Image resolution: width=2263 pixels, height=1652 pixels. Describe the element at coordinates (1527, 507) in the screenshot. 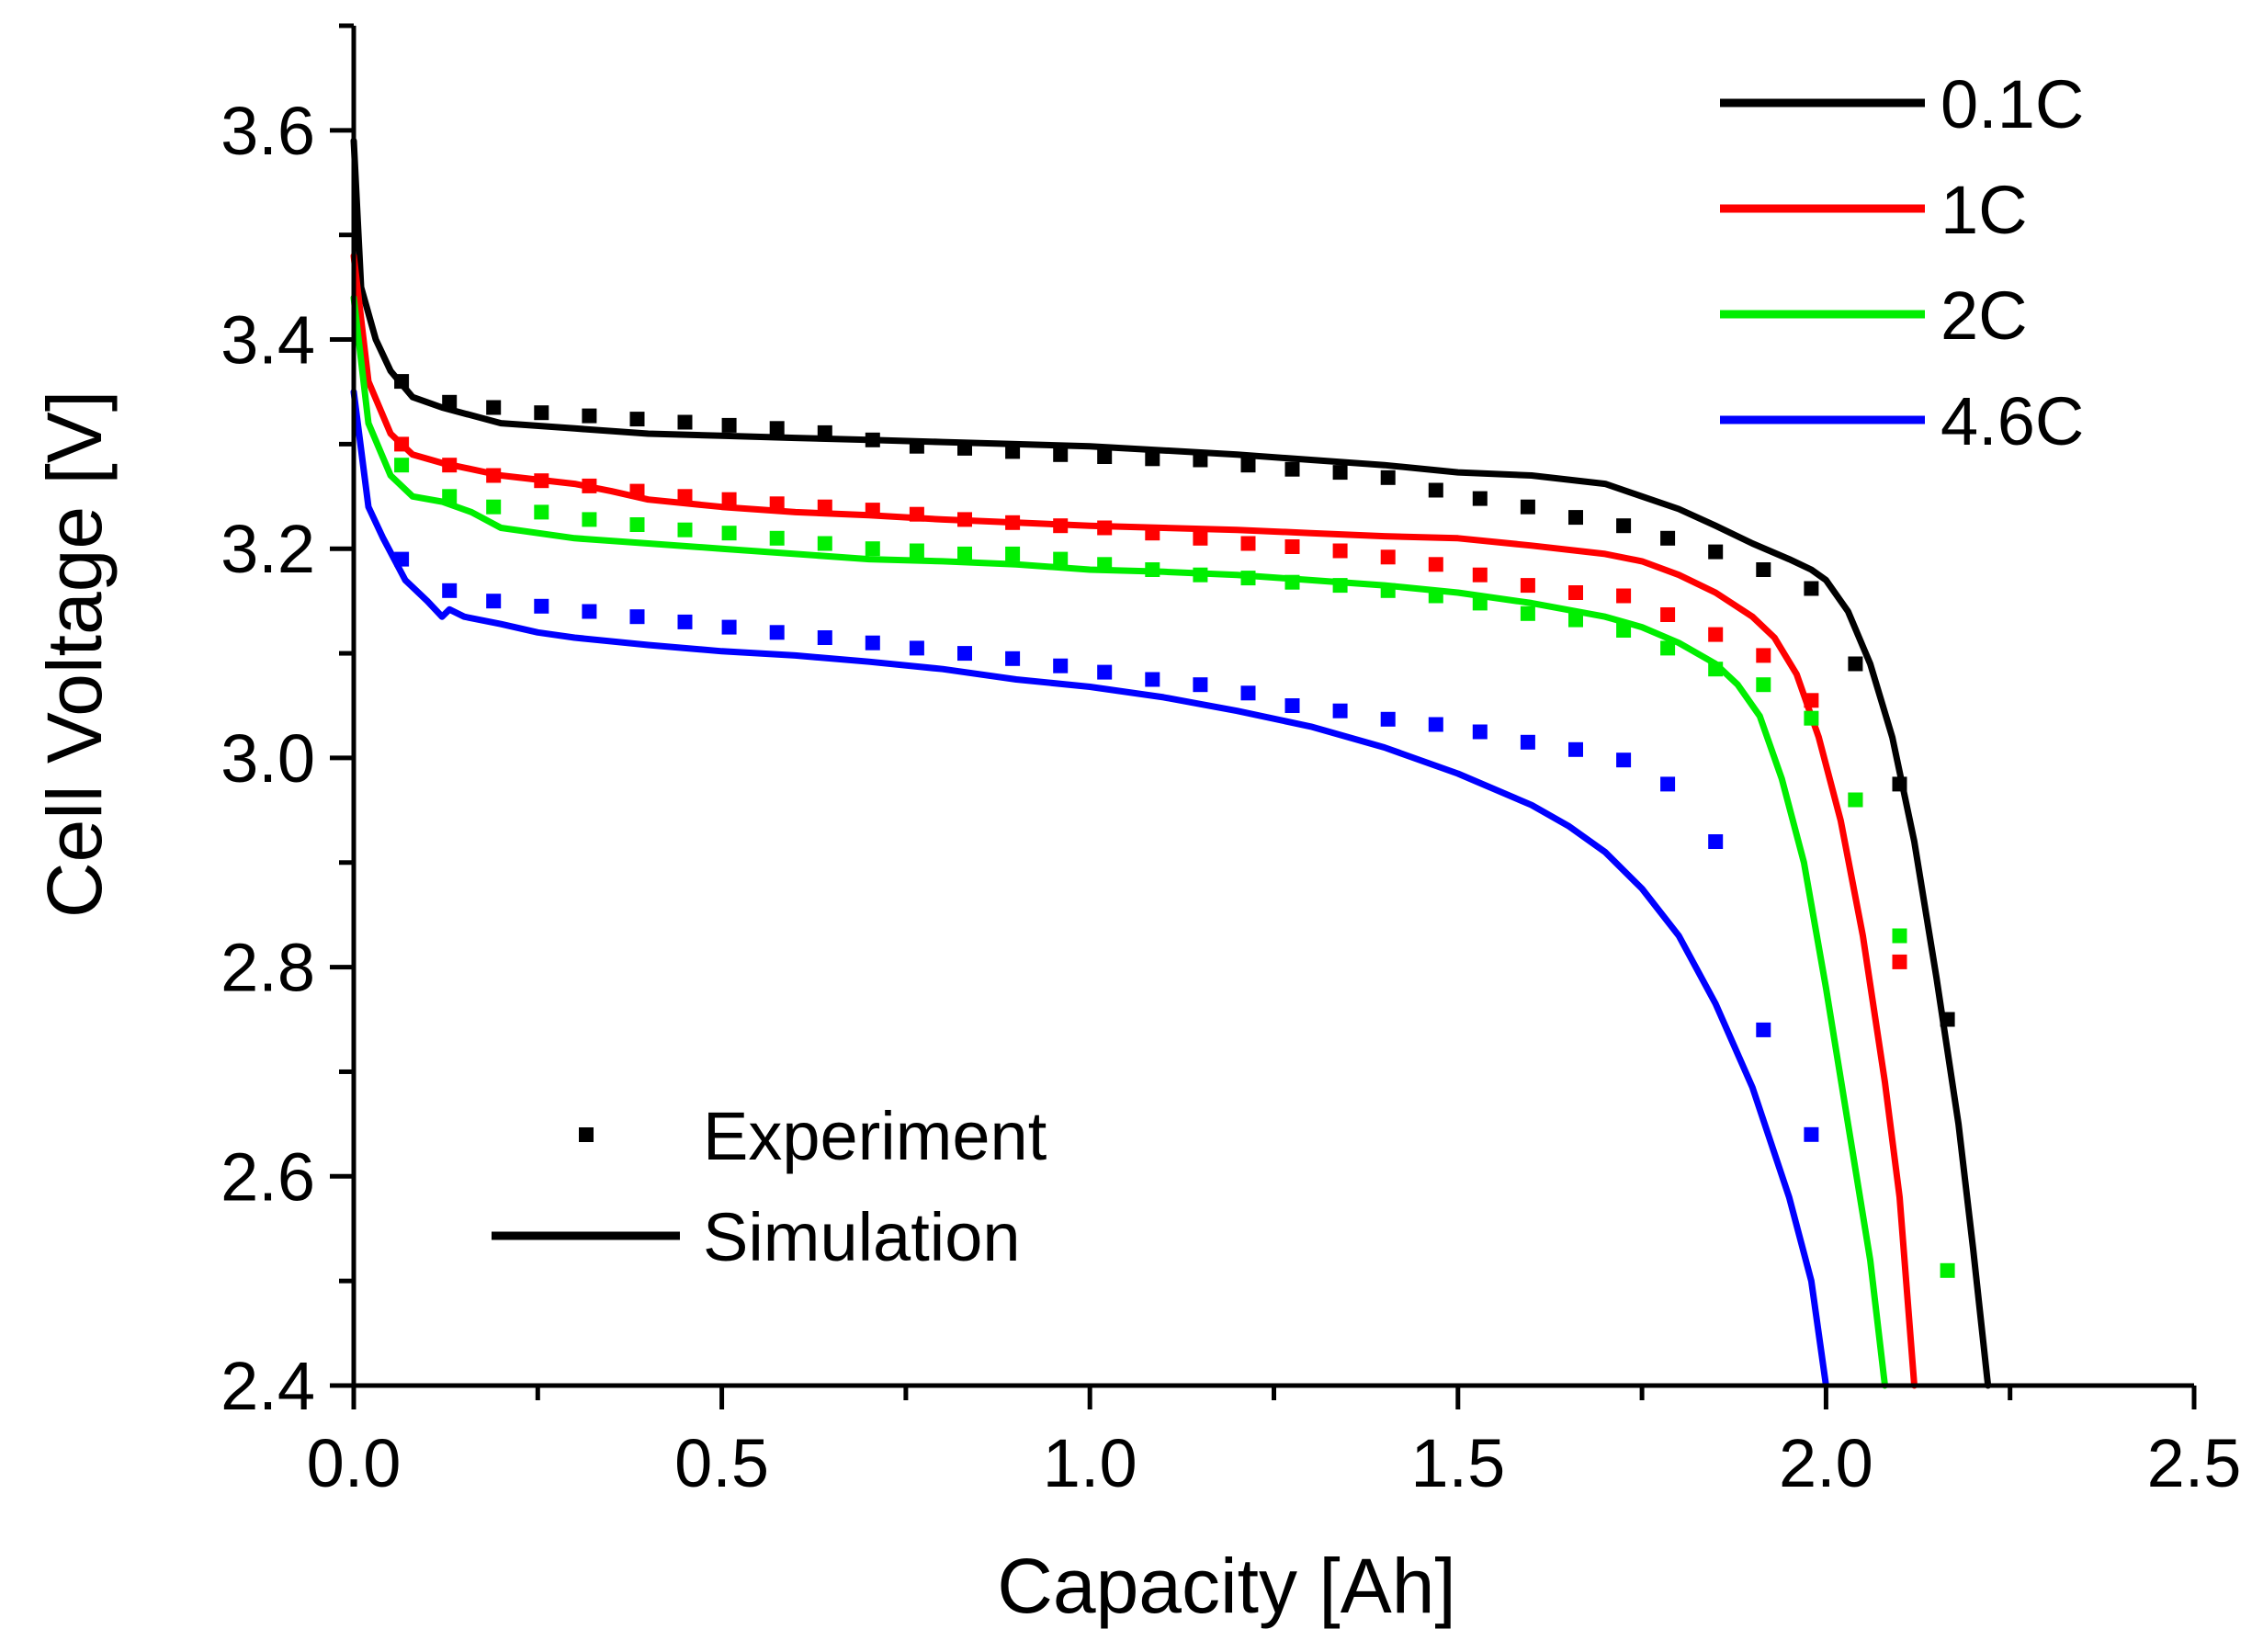

I see `experiment-point-0.1C-24` at that location.